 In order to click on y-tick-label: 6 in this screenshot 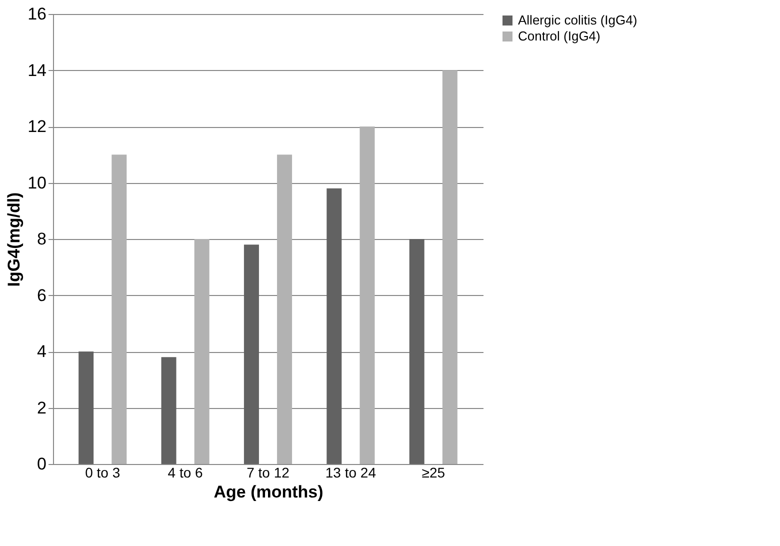, I will do `click(41, 295)`.